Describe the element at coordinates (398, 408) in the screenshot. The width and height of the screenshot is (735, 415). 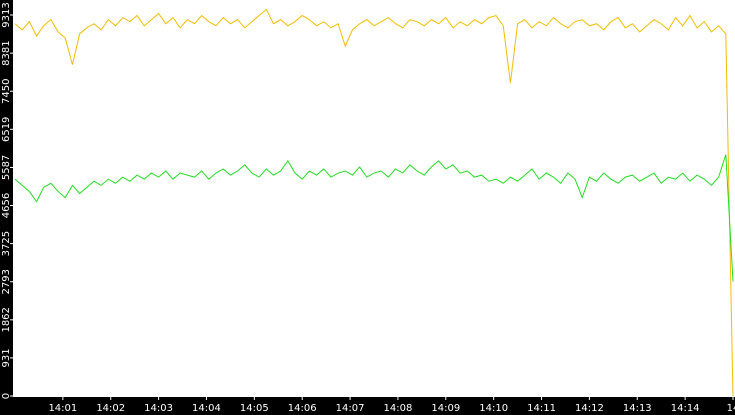
I see `x-tick-label: 14:08` at that location.